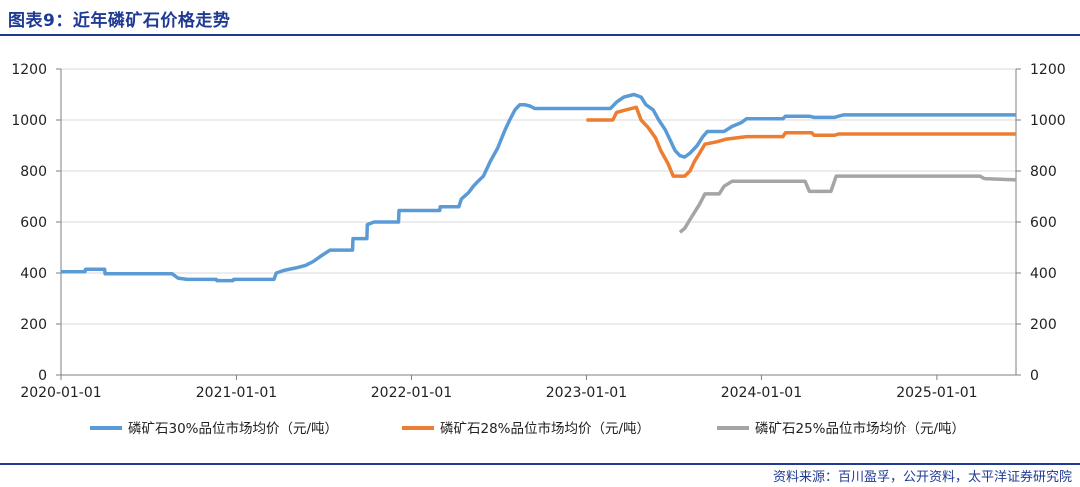  What do you see at coordinates (1048, 70) in the screenshot?
I see `y-tick-label-right: 1200` at bounding box center [1048, 70].